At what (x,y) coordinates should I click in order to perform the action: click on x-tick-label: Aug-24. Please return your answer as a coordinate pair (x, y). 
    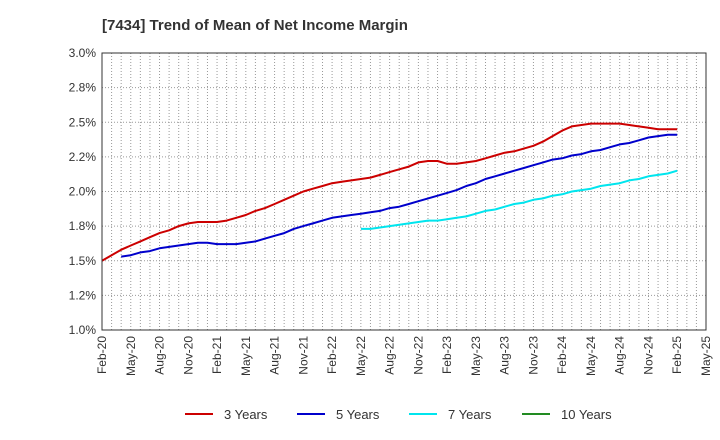
    Looking at the image, I should click on (620, 355).